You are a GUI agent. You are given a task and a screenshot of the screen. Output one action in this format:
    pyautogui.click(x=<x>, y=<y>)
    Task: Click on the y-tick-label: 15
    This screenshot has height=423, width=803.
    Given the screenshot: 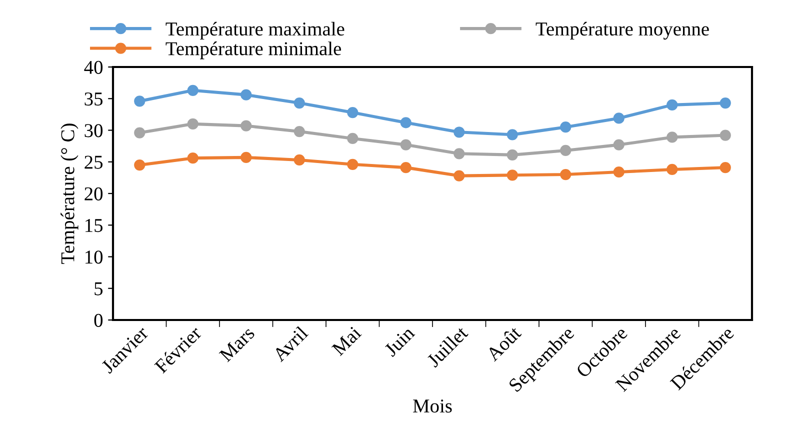 What is the action you would take?
    pyautogui.click(x=94, y=225)
    